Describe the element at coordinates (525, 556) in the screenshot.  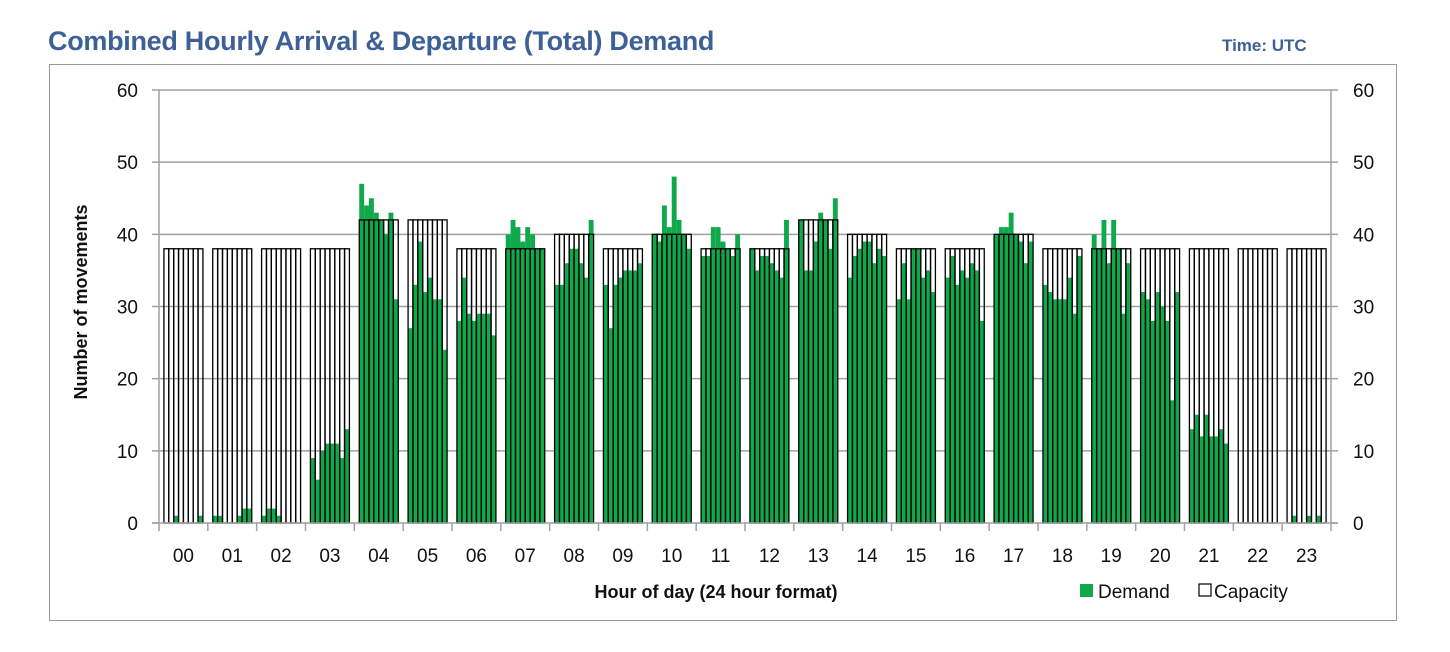
I see `x-tick-label: 07` at that location.